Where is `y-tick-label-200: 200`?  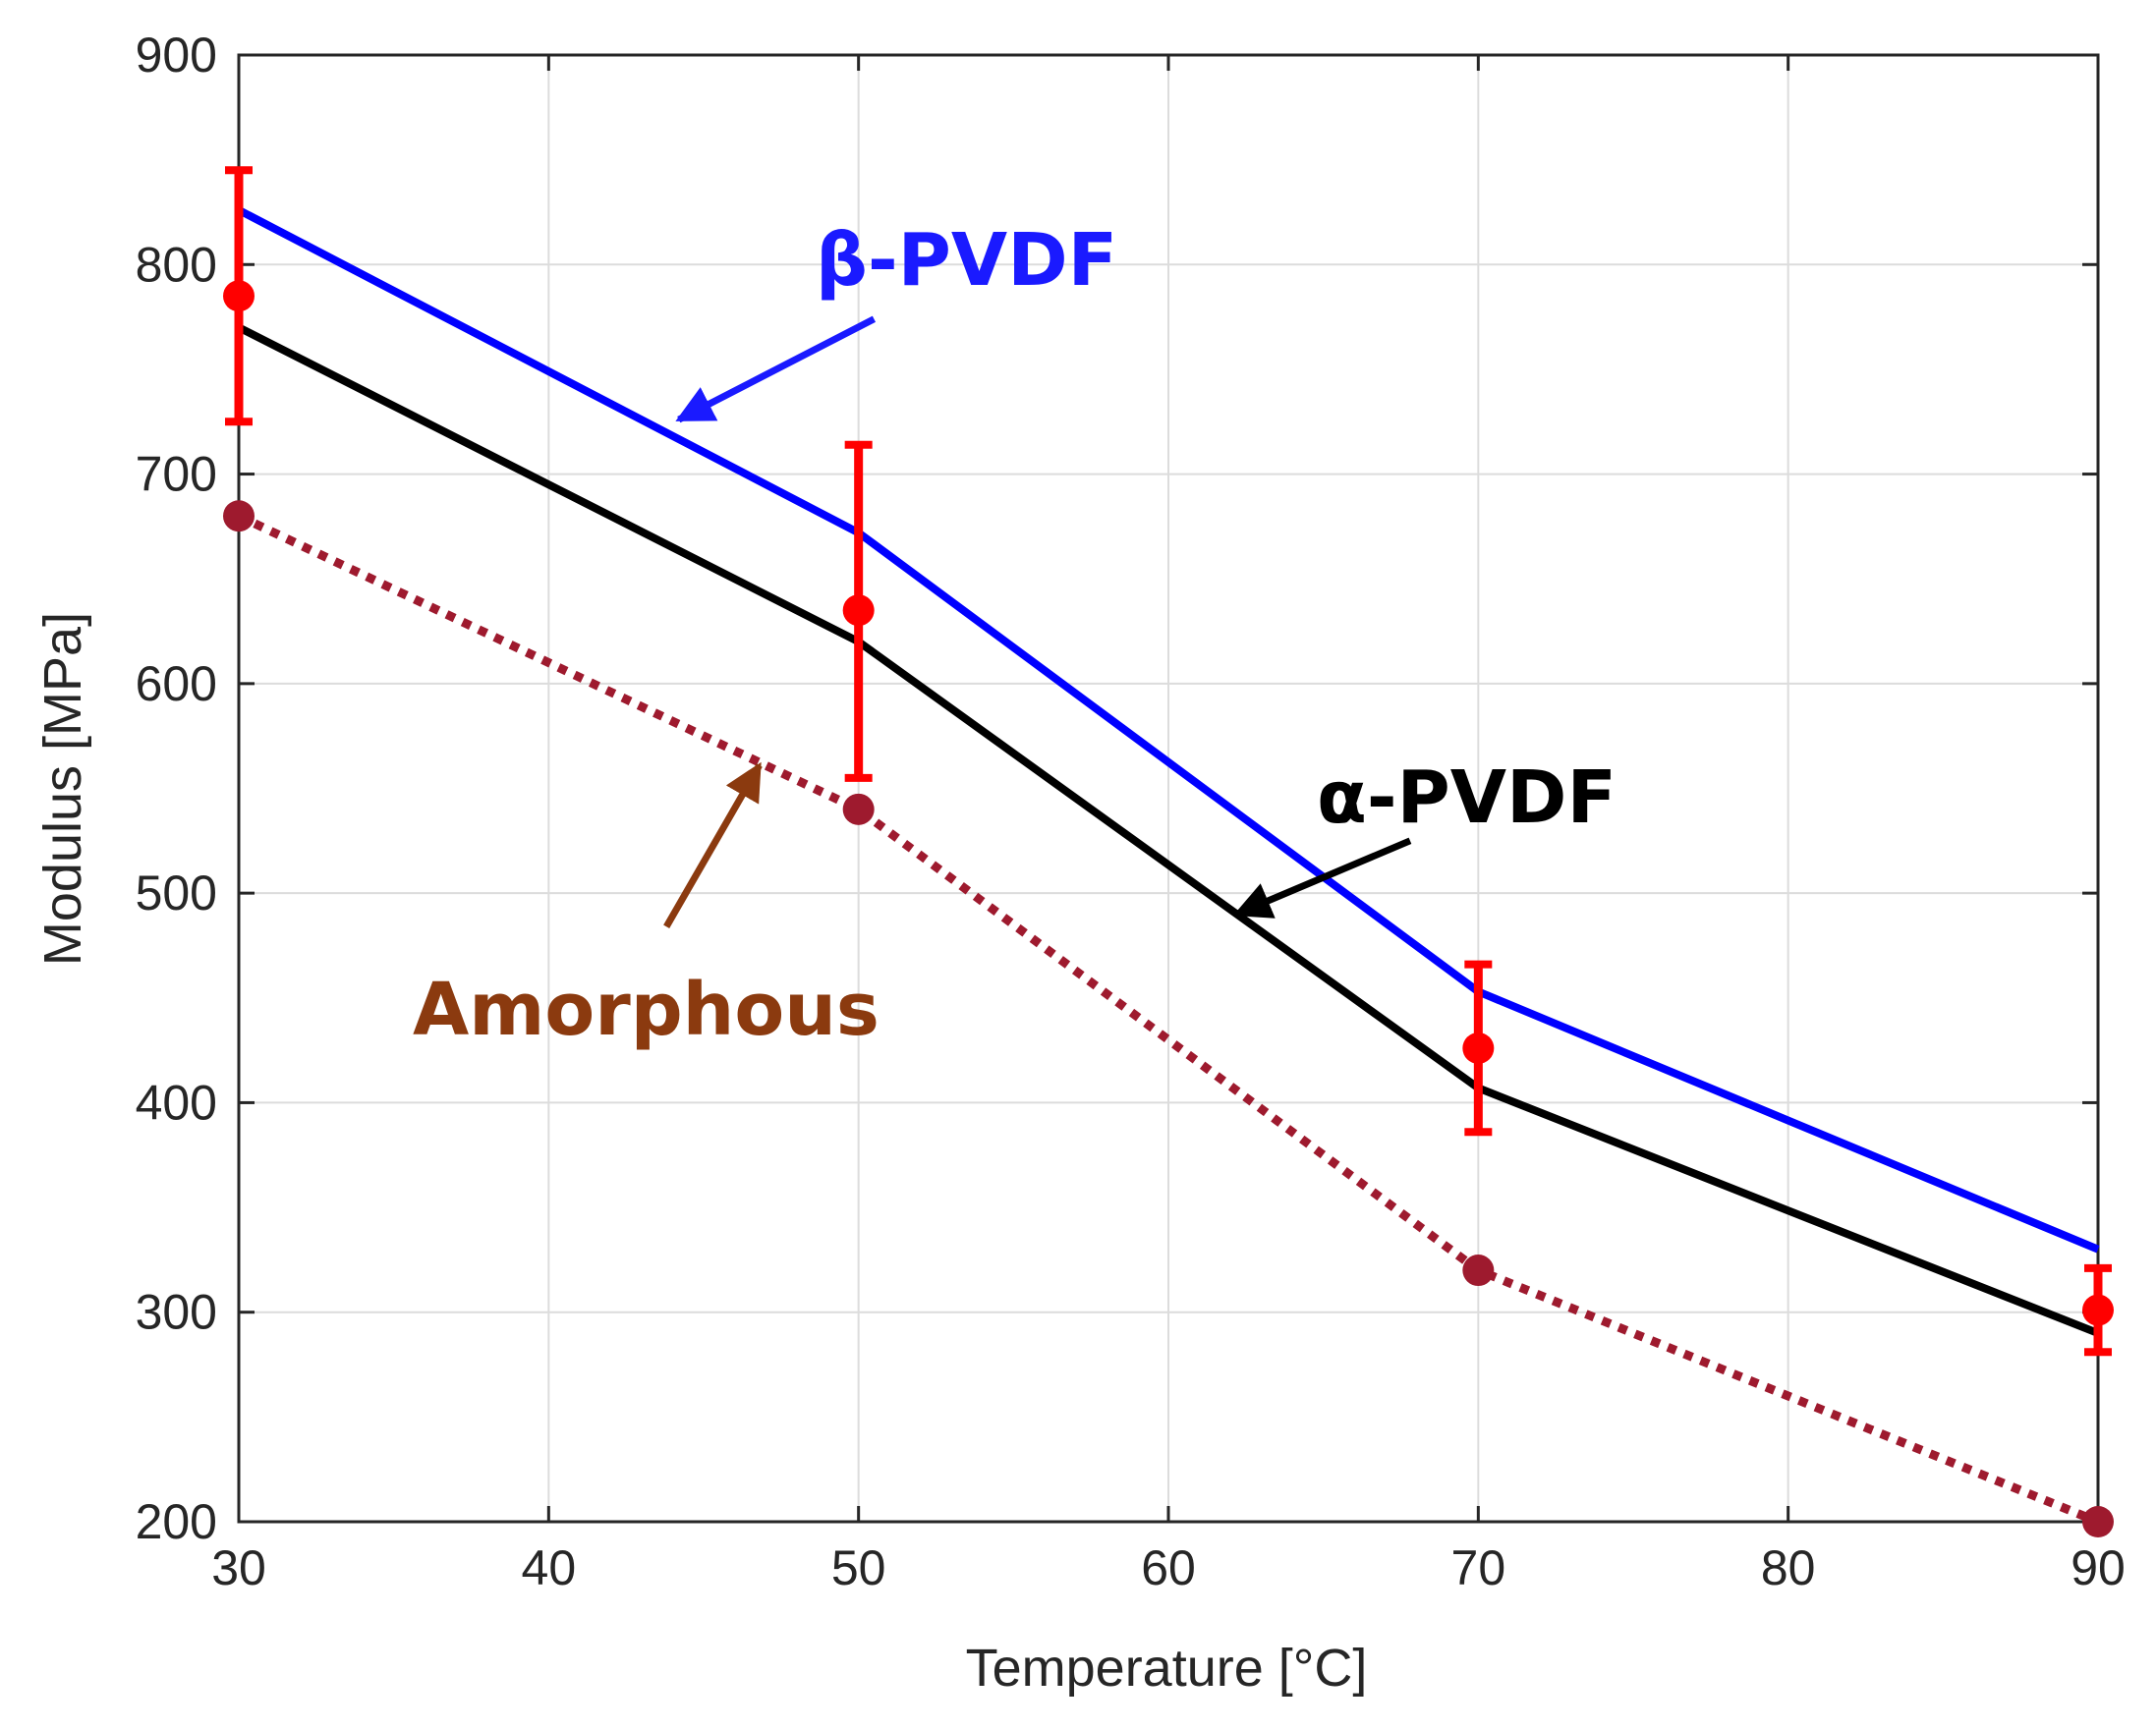 y-tick-label-200: 200 is located at coordinates (176, 1521).